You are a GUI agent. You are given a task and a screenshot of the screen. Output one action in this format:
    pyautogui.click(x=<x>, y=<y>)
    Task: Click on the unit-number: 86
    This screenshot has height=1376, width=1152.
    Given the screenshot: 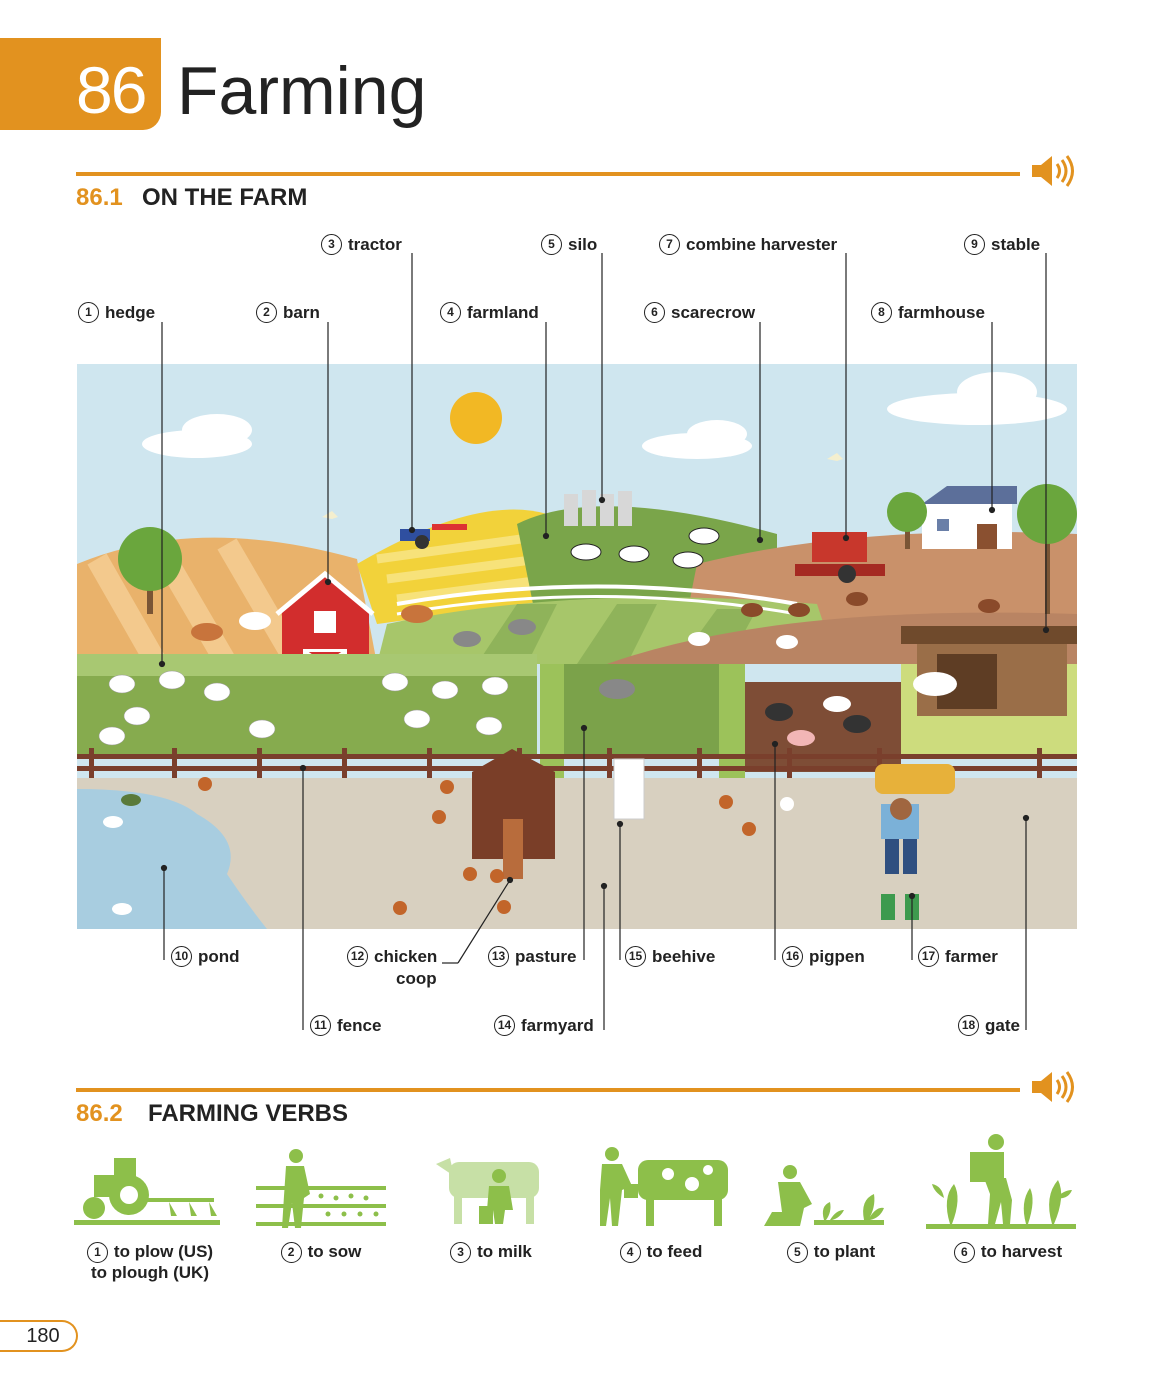 What is the action you would take?
    pyautogui.click(x=111, y=90)
    